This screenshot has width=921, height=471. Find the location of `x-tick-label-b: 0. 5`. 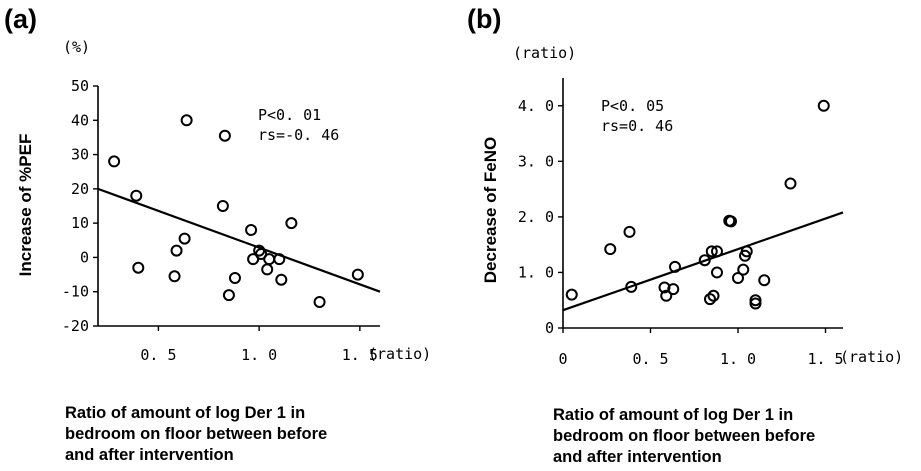

x-tick-label-b: 0. 5 is located at coordinates (650, 359).